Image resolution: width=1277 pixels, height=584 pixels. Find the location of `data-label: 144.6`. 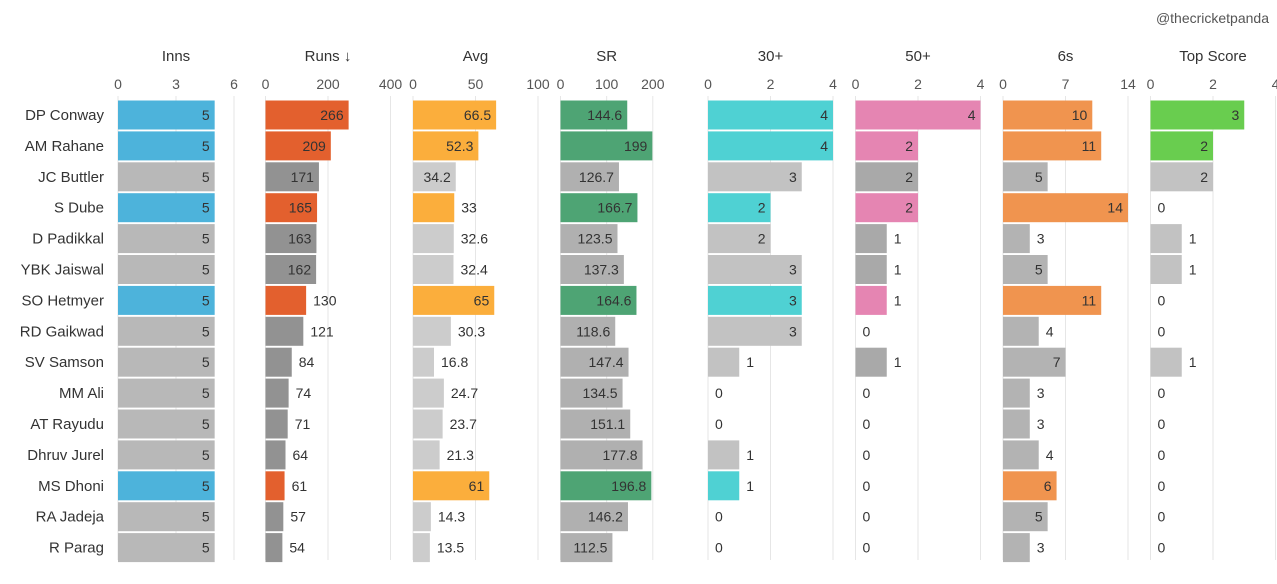

data-label: 144.6 is located at coordinates (604, 115).